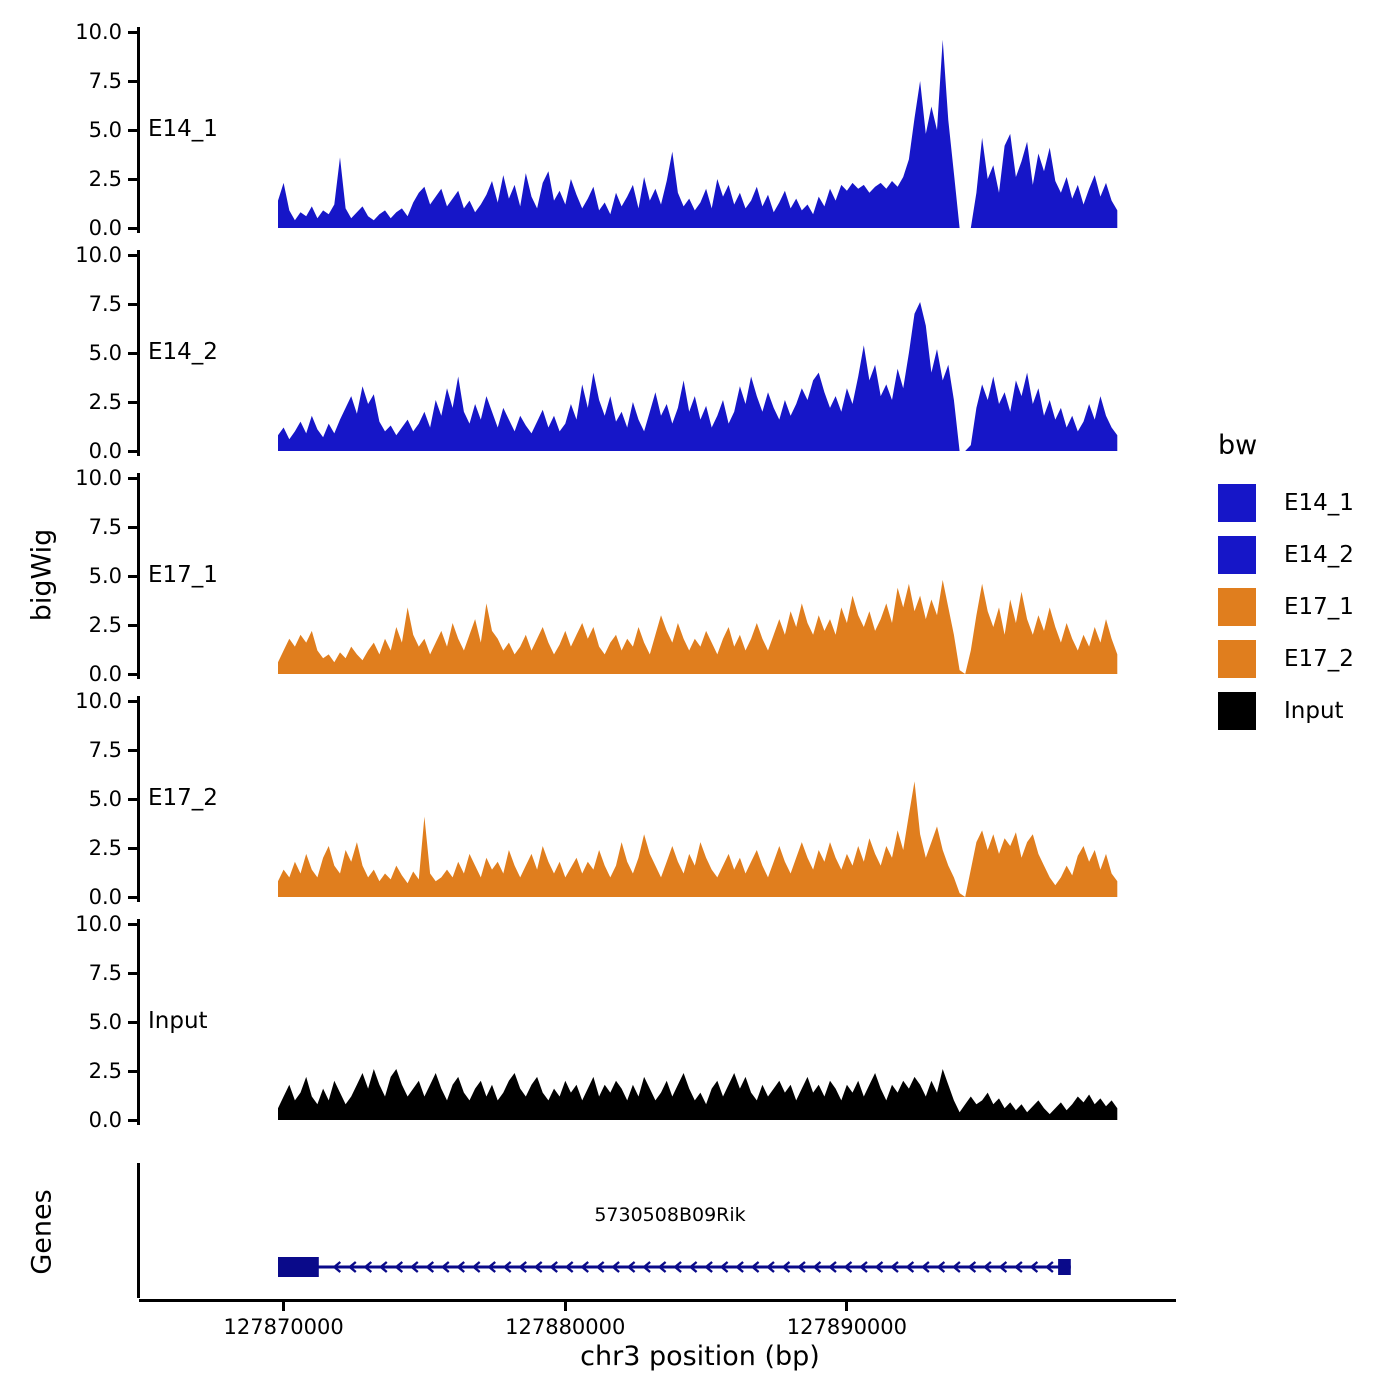 This screenshot has width=1400, height=1400. Describe the element at coordinates (183, 352) in the screenshot. I see `track-label: E14_2` at that location.